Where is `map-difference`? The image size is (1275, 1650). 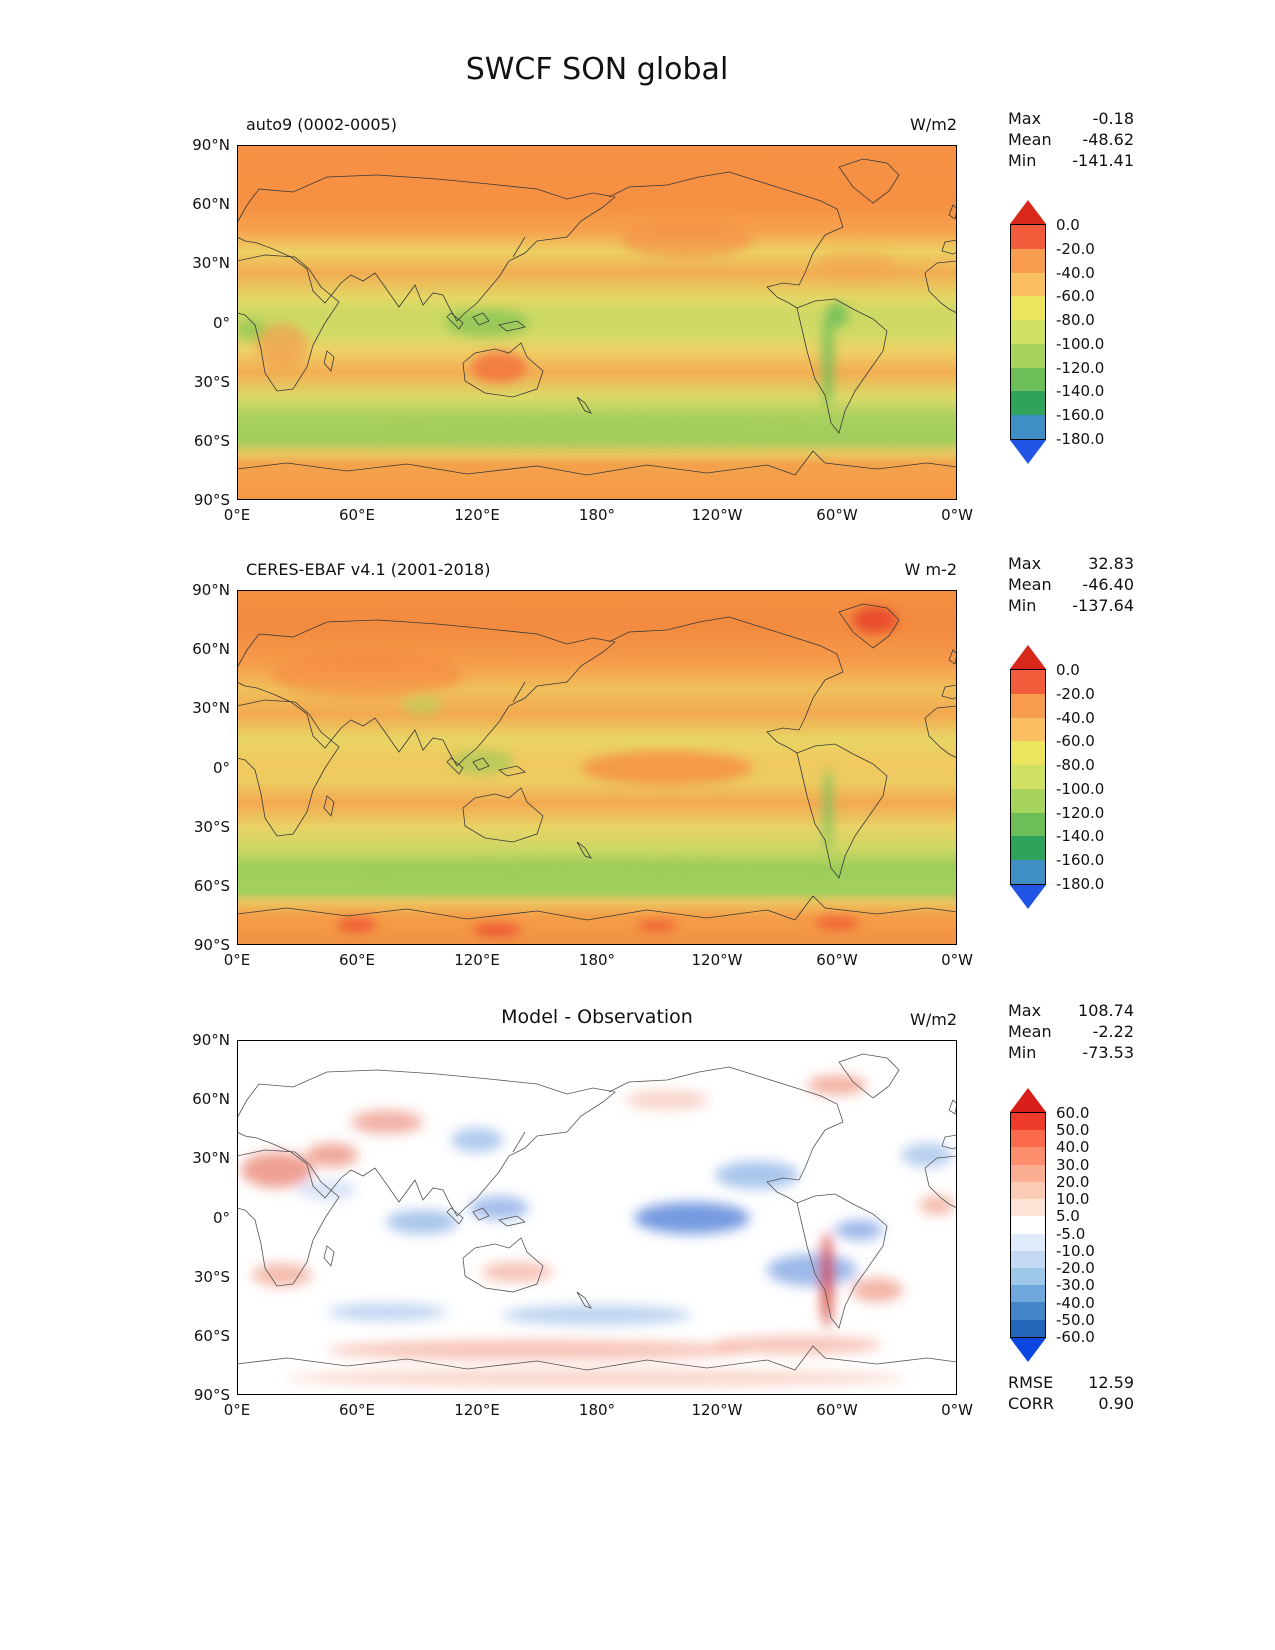
map-difference is located at coordinates (597, 1217).